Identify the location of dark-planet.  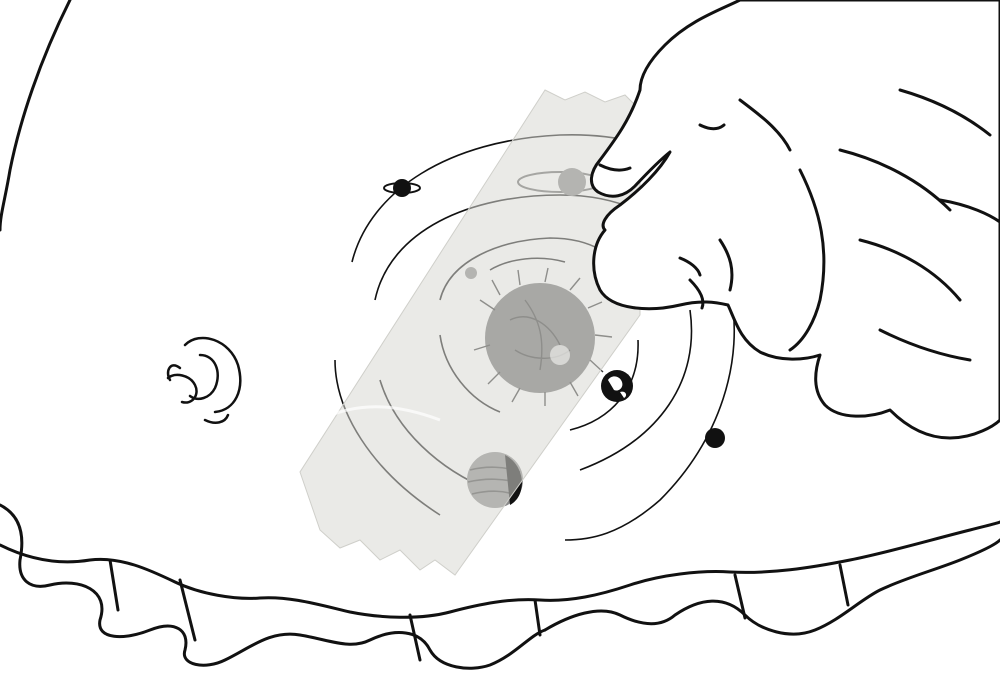
(715, 438).